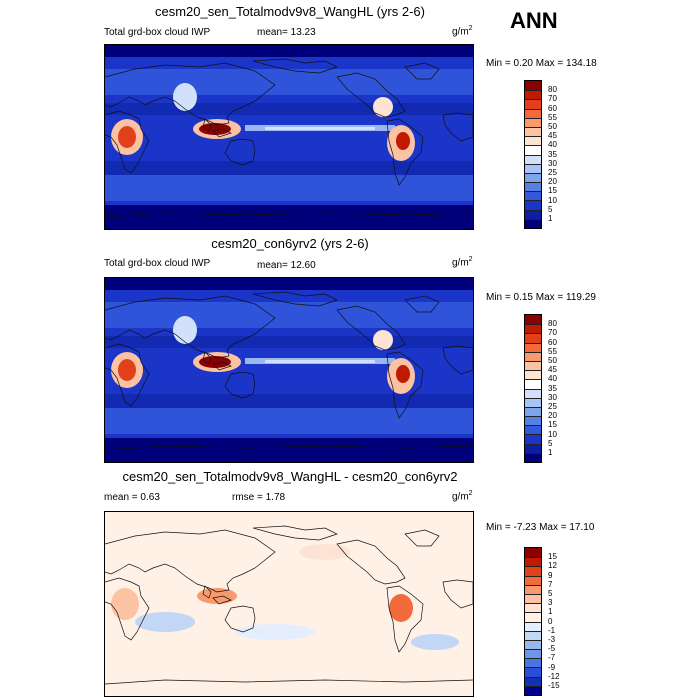  Describe the element at coordinates (289, 168) in the screenshot. I see `sh-subtropics` at that location.